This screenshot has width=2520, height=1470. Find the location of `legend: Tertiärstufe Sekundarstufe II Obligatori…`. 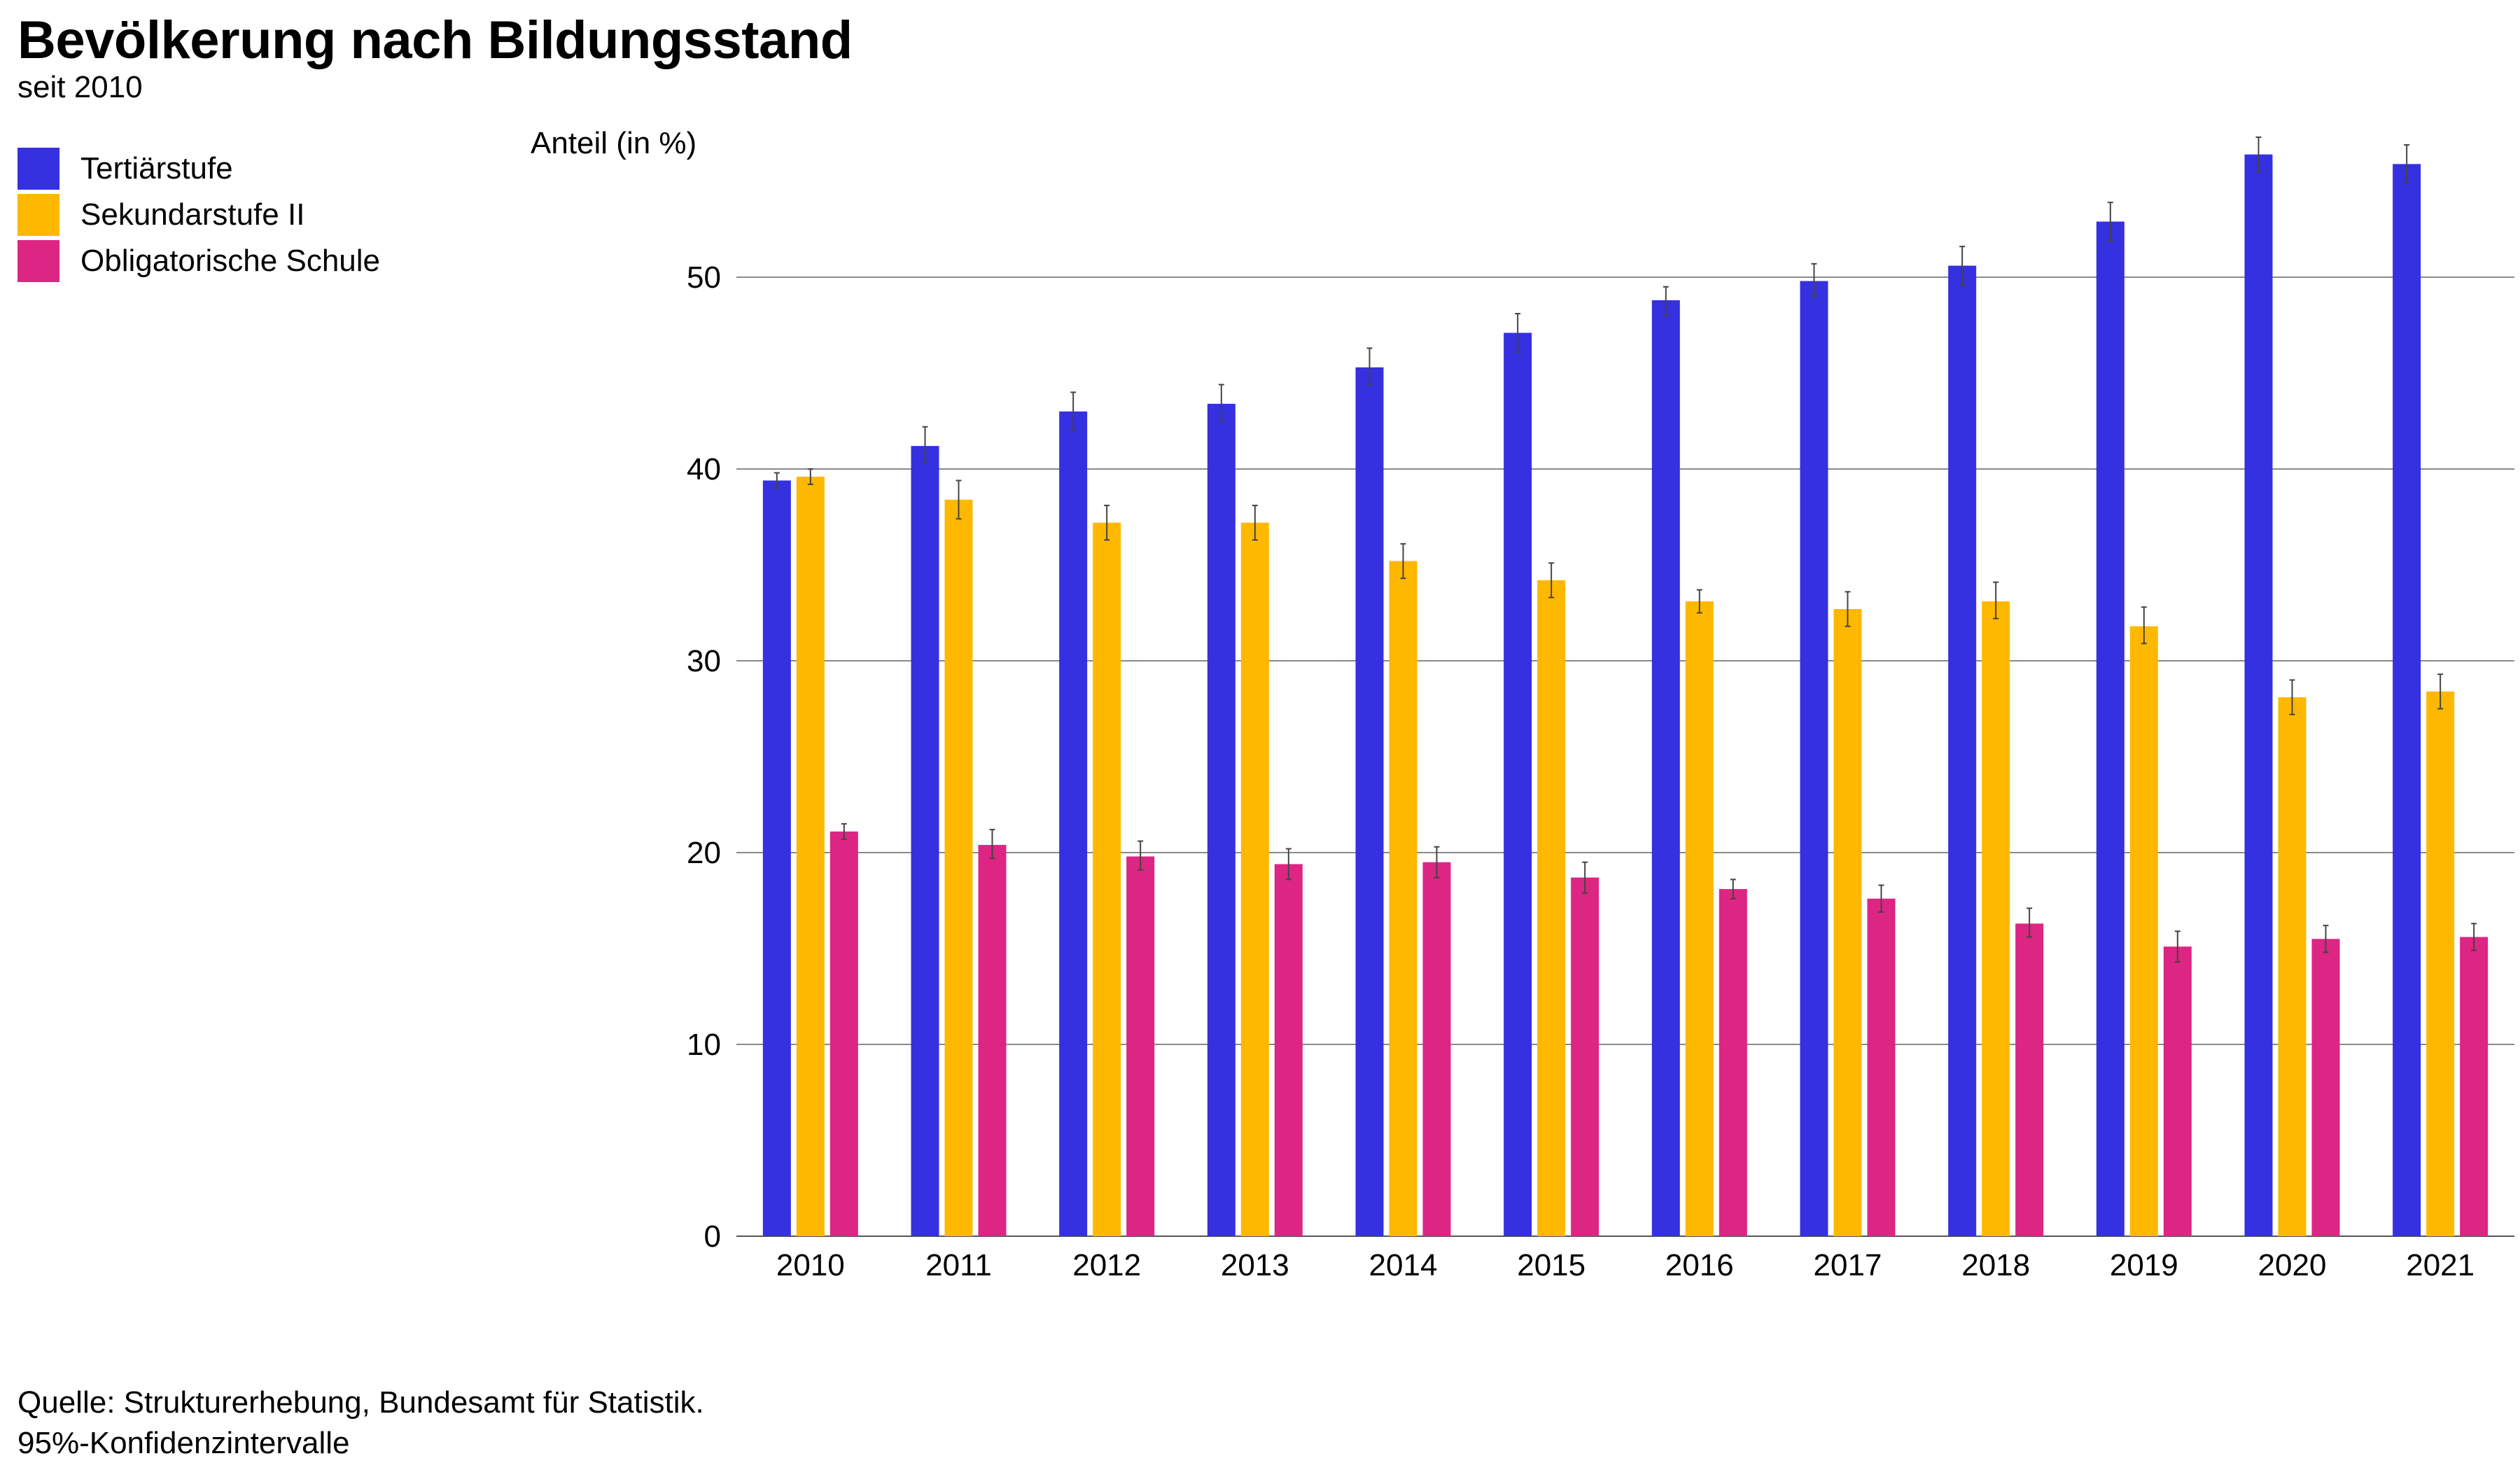

legend: Tertiärstufe Sekundarstufe II Obligatori… is located at coordinates (199, 215).